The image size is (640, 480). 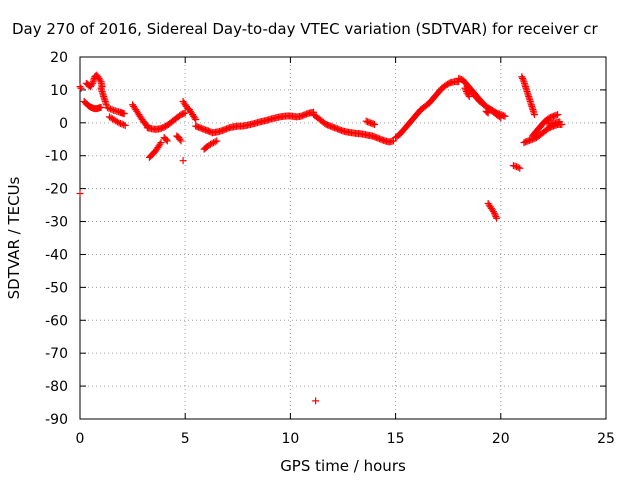 What do you see at coordinates (56, 157) in the screenshot?
I see `y-tick-label: -10` at bounding box center [56, 157].